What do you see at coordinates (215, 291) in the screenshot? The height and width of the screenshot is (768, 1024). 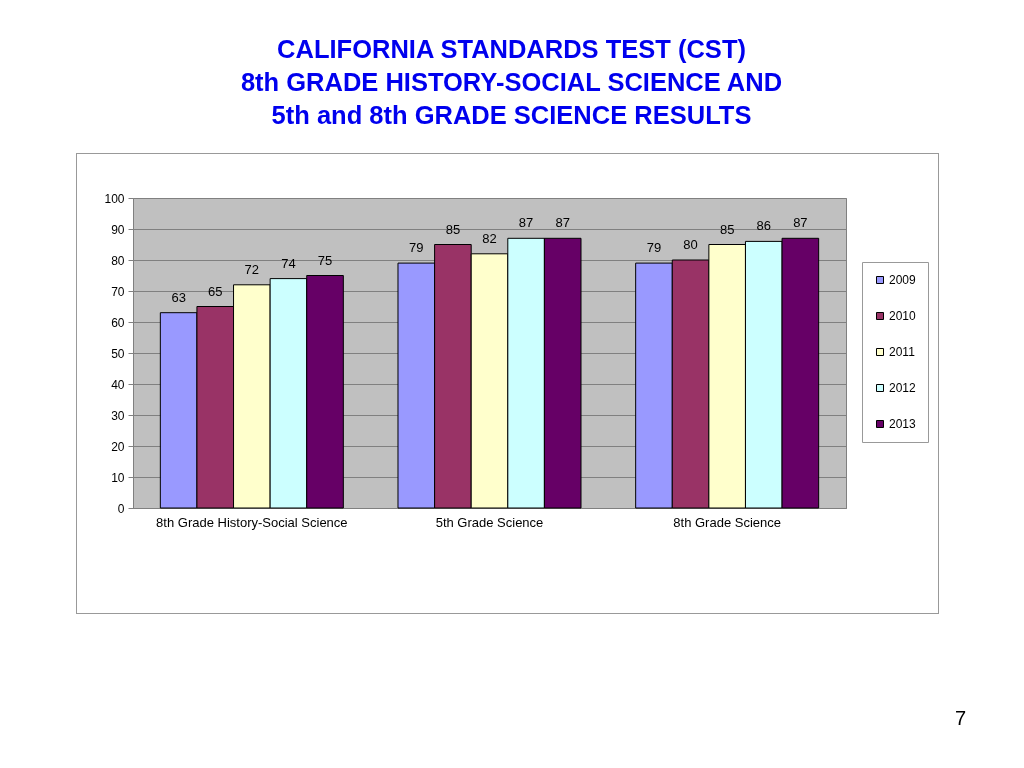 I see `data-label: 65` at bounding box center [215, 291].